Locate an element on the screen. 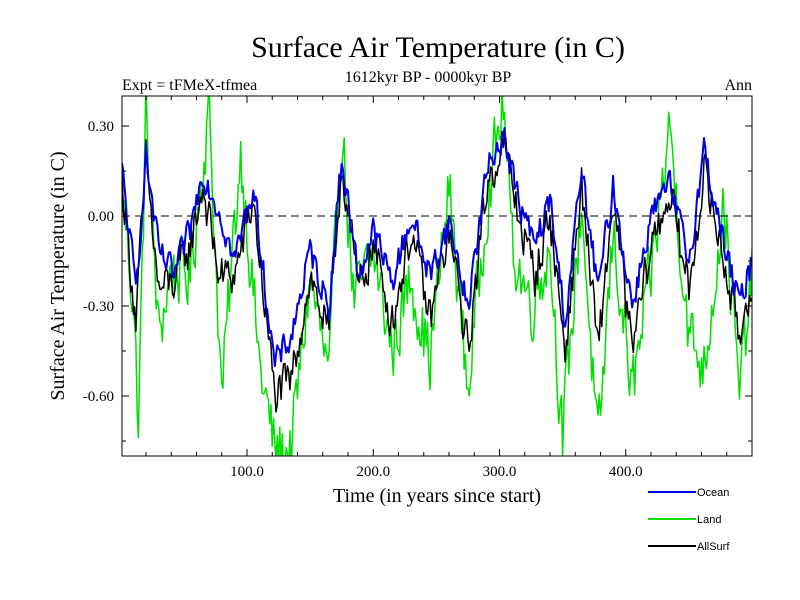 This screenshot has height=600, width=800. x-tick-label: 200.0 is located at coordinates (373, 472).